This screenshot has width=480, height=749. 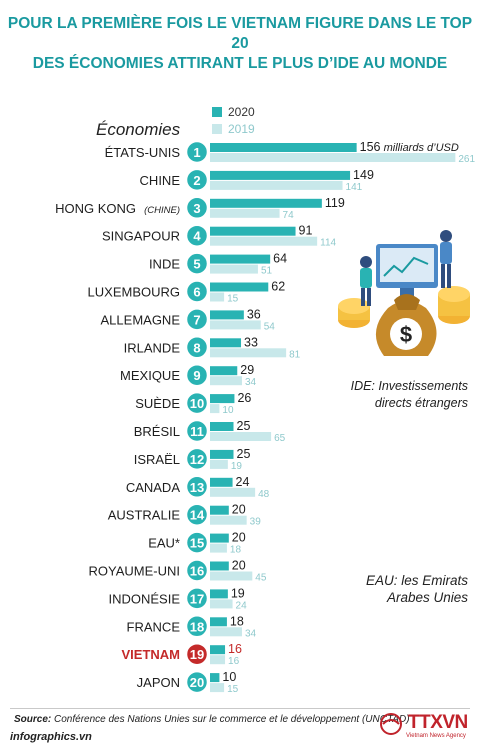 What do you see at coordinates (242, 605) in the screenshot?
I see `value-label-2019: 24` at bounding box center [242, 605].